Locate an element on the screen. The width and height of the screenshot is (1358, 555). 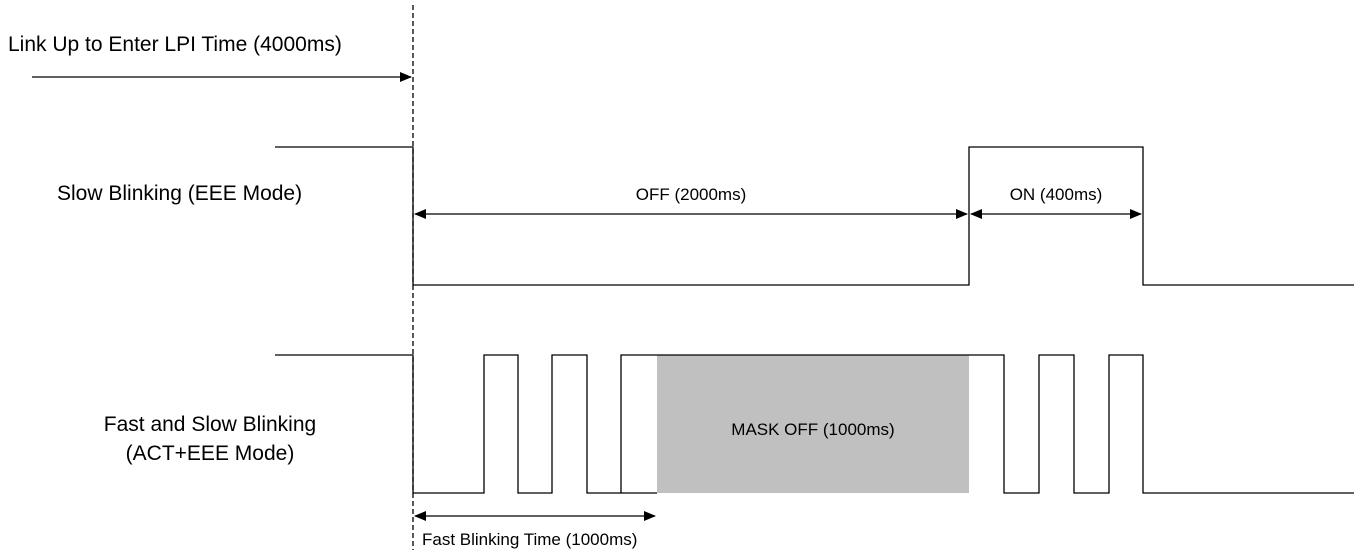
on-duration-label: ON (400ms) is located at coordinates (1056, 194).